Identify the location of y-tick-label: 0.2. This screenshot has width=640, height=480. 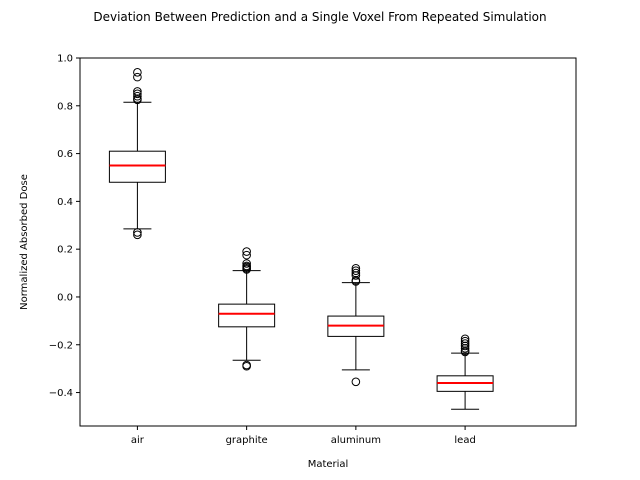
(65, 250).